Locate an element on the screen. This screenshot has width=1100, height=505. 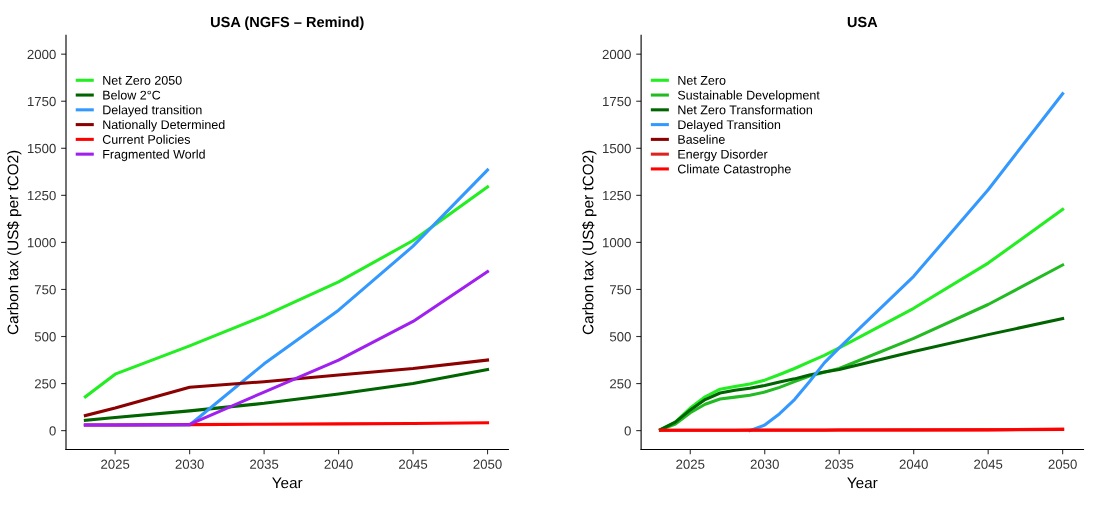
legend-label: Net Zero 2050 is located at coordinates (142, 80).